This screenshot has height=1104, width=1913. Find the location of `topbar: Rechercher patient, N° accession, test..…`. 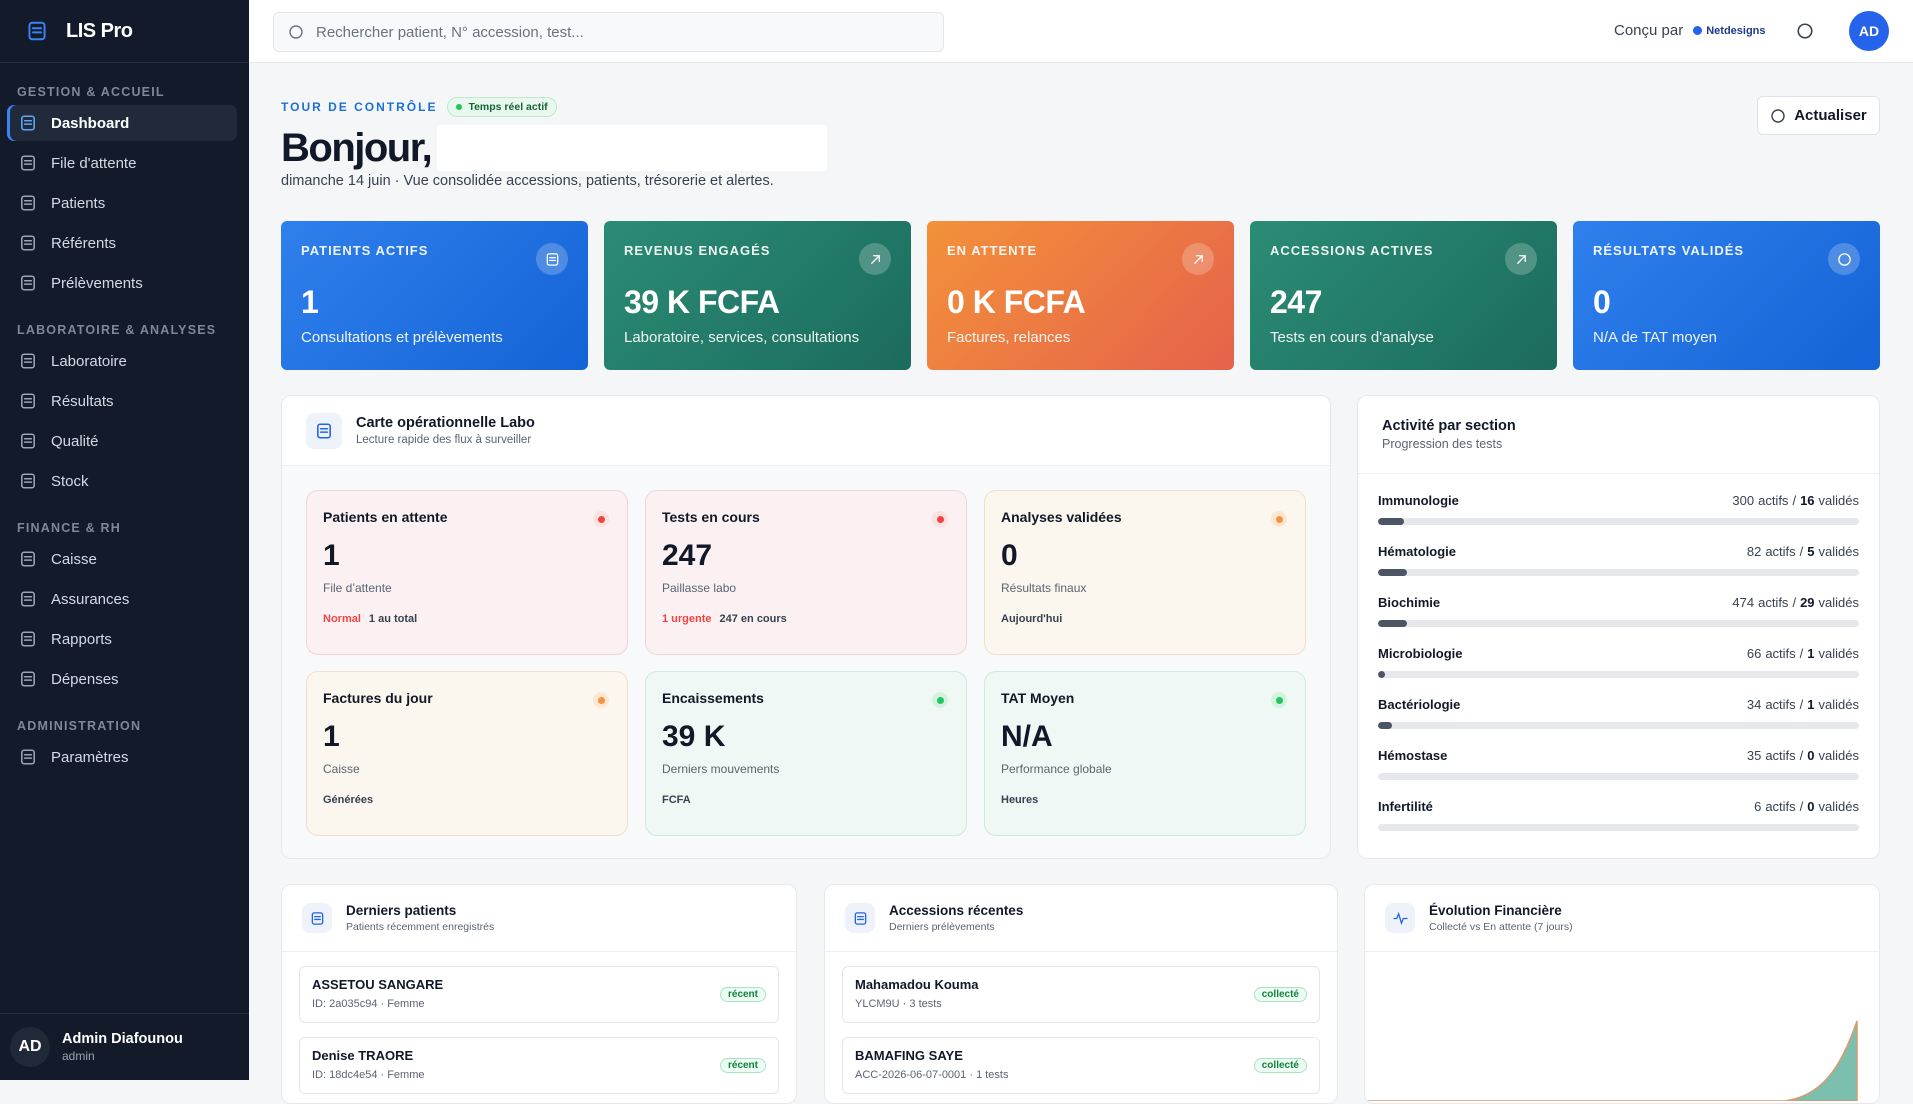

topbar: Rechercher patient, N° accession, test..… is located at coordinates (1081, 31).